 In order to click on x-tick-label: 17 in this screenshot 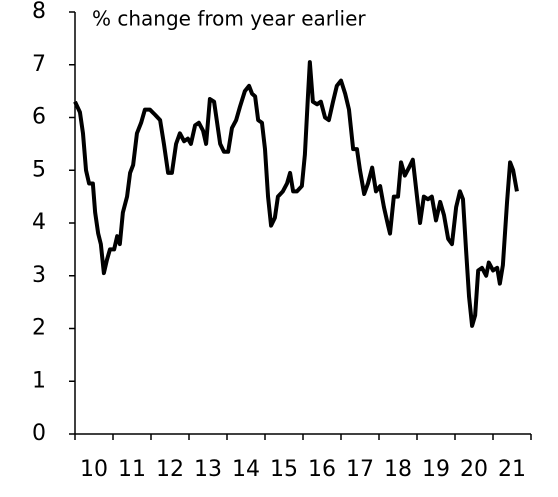, I will do `click(360, 469)`.